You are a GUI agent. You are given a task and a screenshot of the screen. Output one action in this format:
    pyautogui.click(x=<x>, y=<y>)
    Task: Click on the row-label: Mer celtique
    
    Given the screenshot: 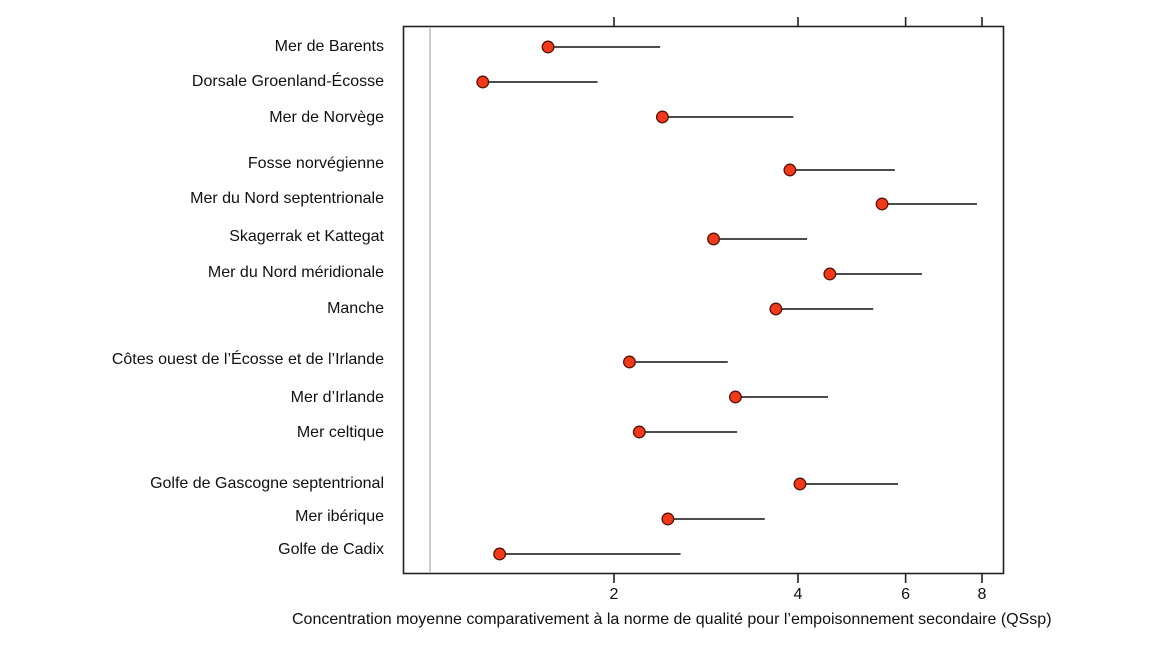 What is the action you would take?
    pyautogui.click(x=340, y=432)
    